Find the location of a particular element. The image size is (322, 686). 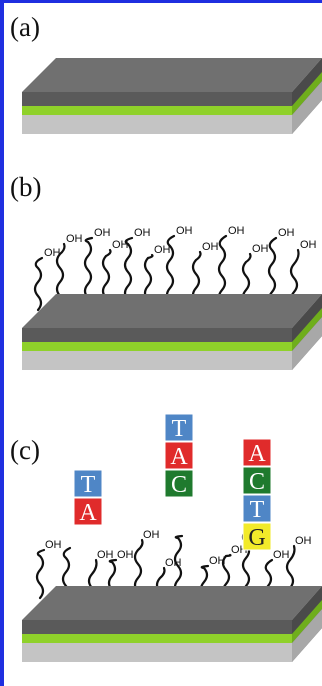

substrate-b-green-layer is located at coordinates (157, 346).